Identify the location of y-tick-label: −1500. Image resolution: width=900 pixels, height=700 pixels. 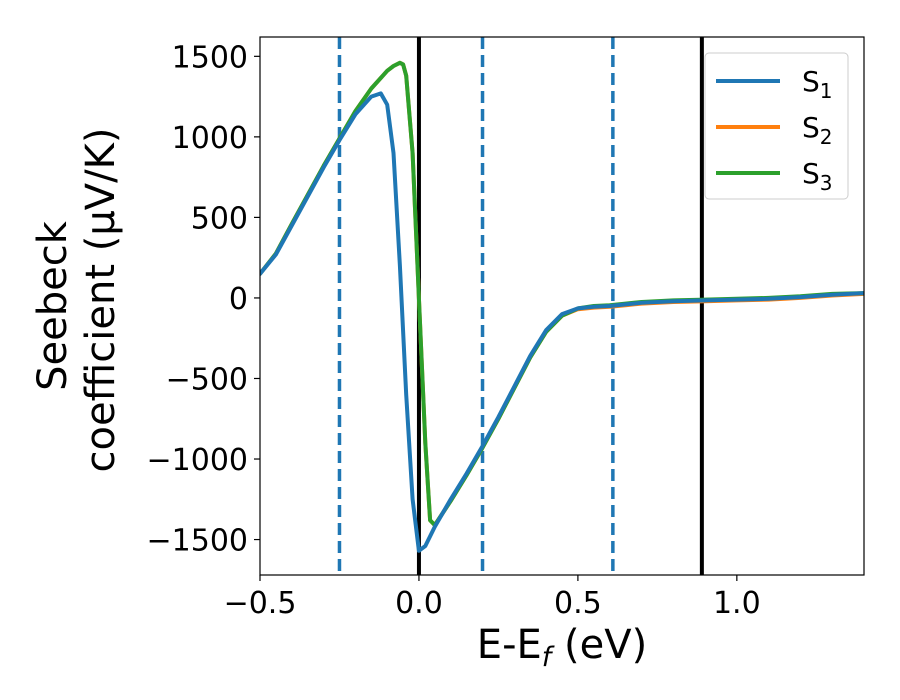
(197, 541).